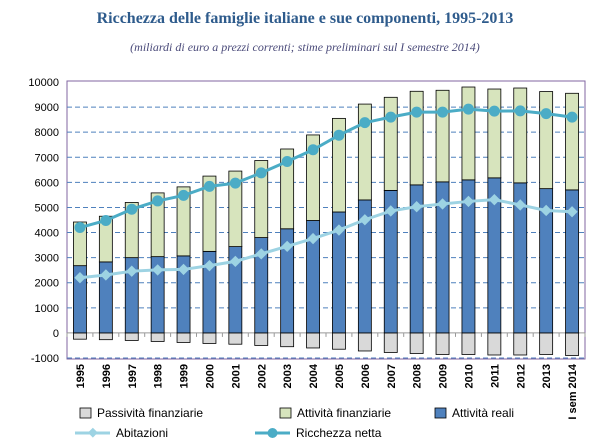  Describe the element at coordinates (392, 376) in the screenshot. I see `x-tick-label: 2007` at that location.